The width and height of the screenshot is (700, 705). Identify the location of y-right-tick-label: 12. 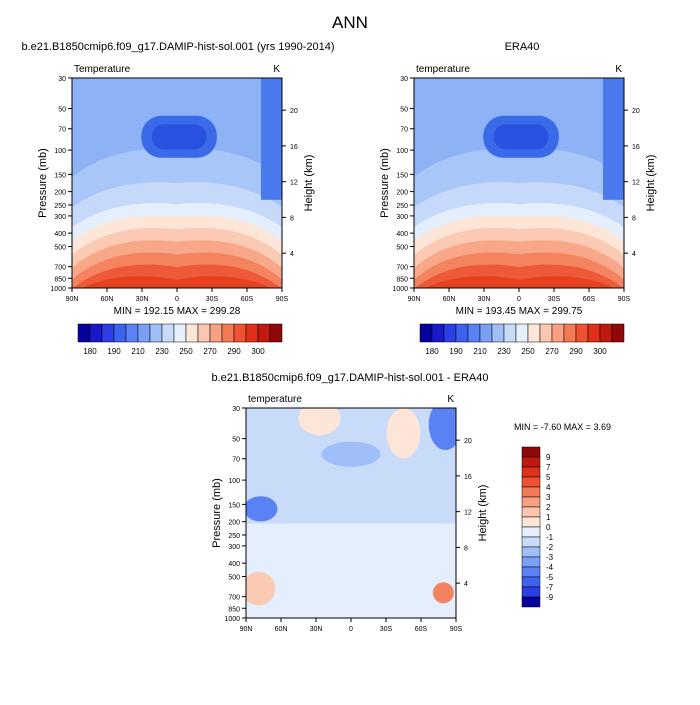
(294, 183).